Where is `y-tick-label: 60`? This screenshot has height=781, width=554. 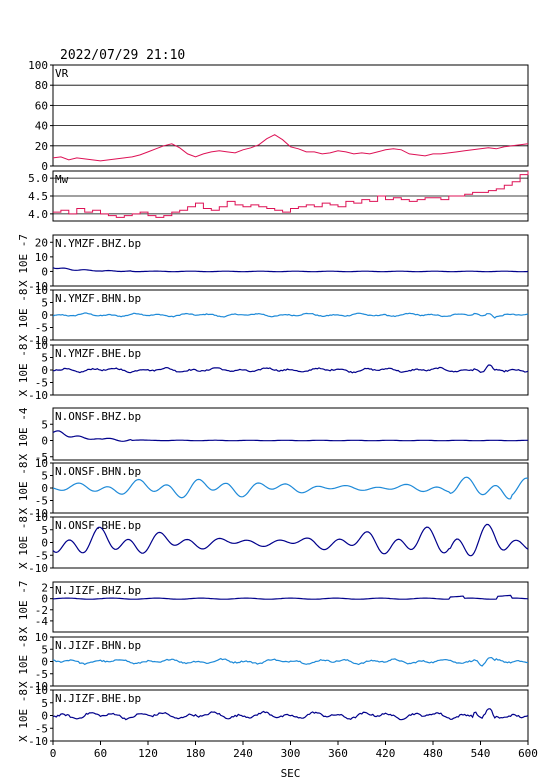
y-tick-label: 60 is located at coordinates (41, 105).